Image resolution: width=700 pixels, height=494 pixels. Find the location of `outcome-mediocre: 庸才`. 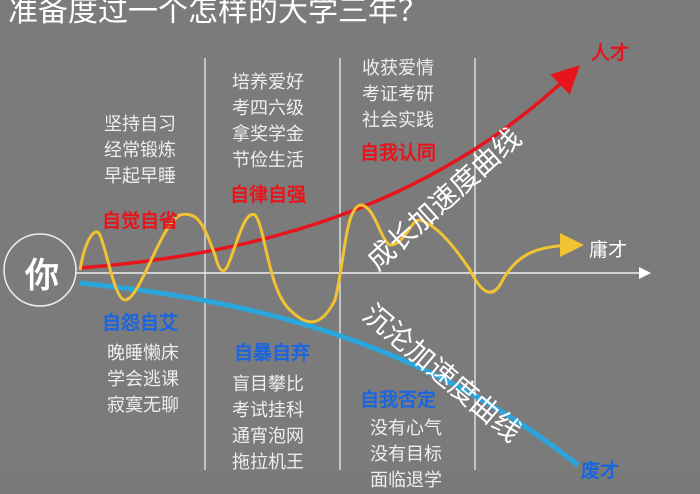

outcome-mediocre: 庸才 is located at coordinates (608, 250).